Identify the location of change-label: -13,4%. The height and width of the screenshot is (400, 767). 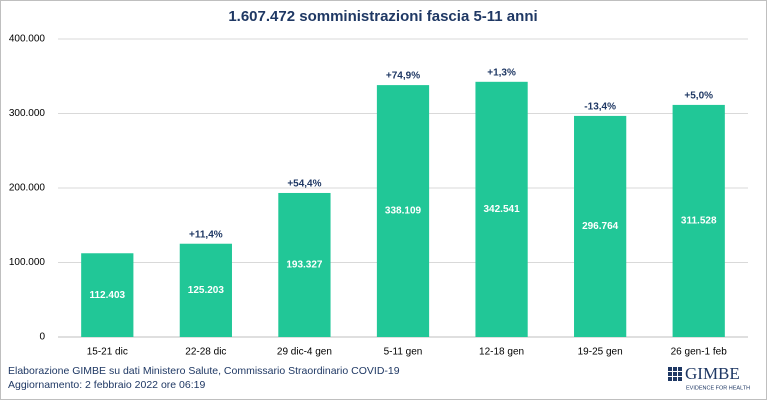
(600, 107).